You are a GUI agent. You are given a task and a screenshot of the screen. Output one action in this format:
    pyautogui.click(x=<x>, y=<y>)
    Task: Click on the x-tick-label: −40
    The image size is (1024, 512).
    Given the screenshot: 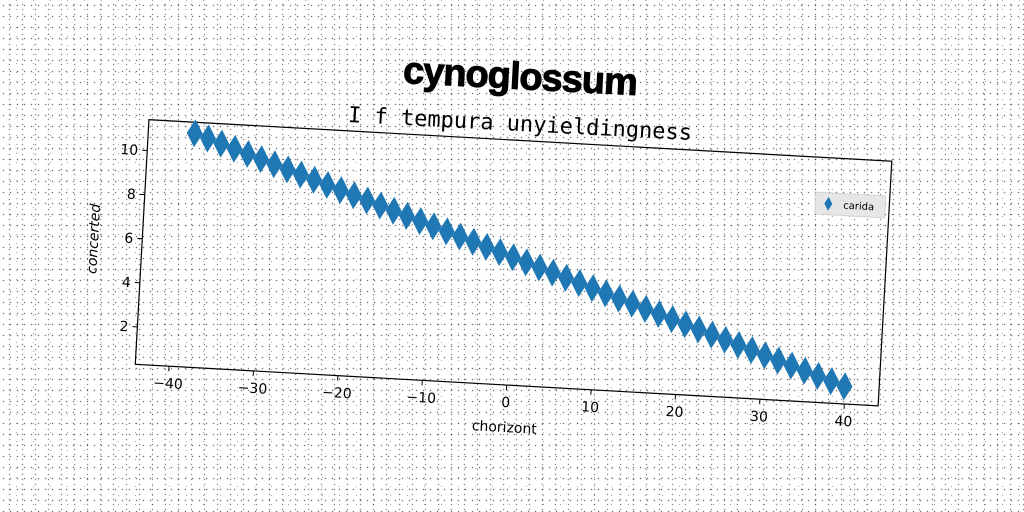 What is the action you would take?
    pyautogui.click(x=168, y=384)
    